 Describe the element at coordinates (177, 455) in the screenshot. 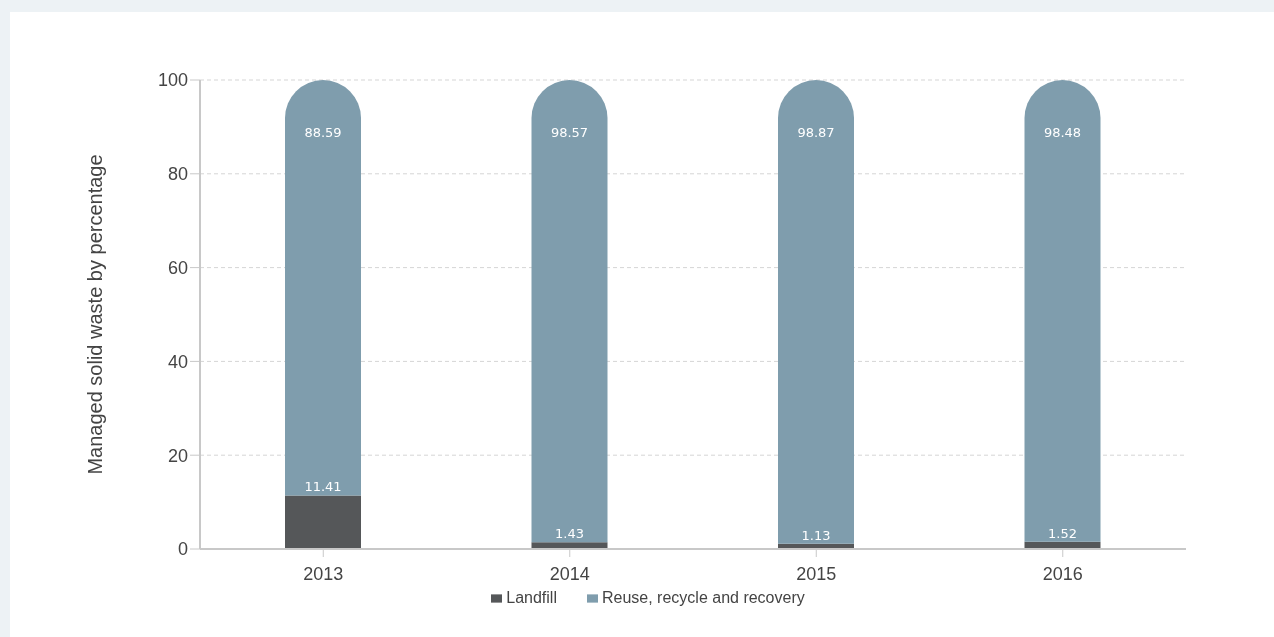

I see `y-tick-label: 20` at that location.